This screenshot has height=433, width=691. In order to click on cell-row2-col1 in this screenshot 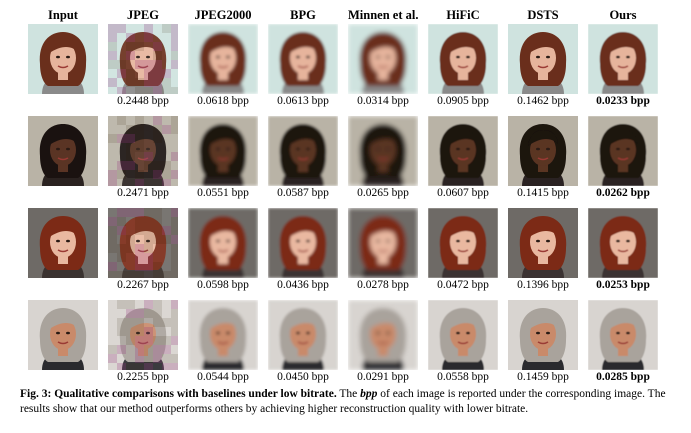, I will do `click(63, 159)`.